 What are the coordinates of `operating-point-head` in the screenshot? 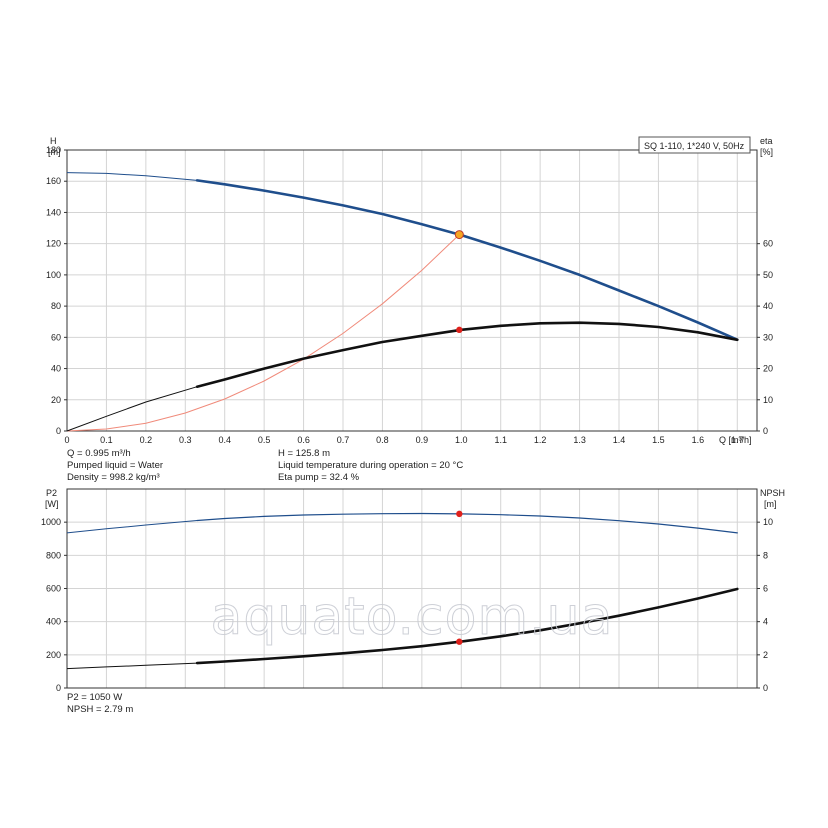 It's located at (459, 235).